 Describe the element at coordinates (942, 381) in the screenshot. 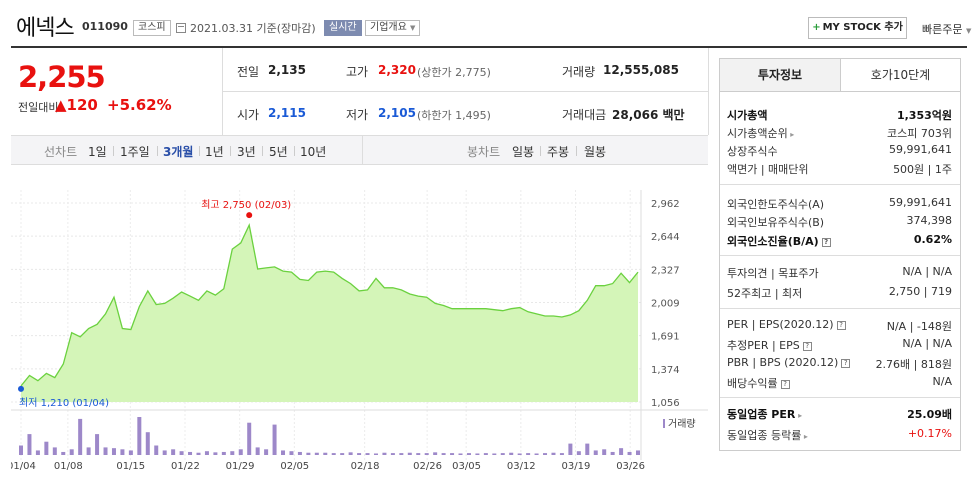

I see `info-row-value: N/A` at that location.